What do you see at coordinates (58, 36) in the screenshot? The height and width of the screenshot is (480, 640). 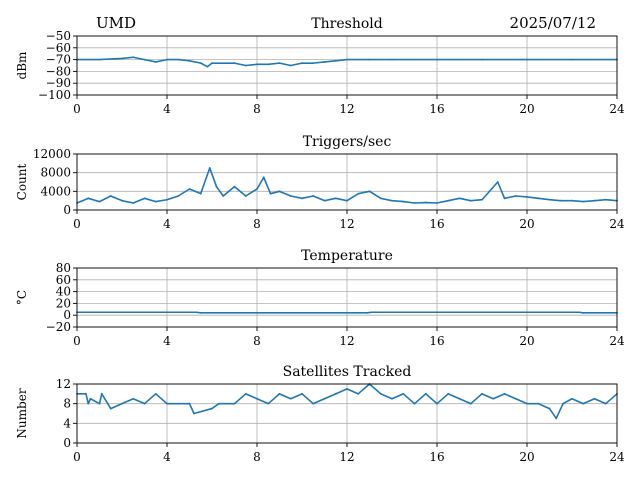 I see `y-tick-label: −50` at bounding box center [58, 36].